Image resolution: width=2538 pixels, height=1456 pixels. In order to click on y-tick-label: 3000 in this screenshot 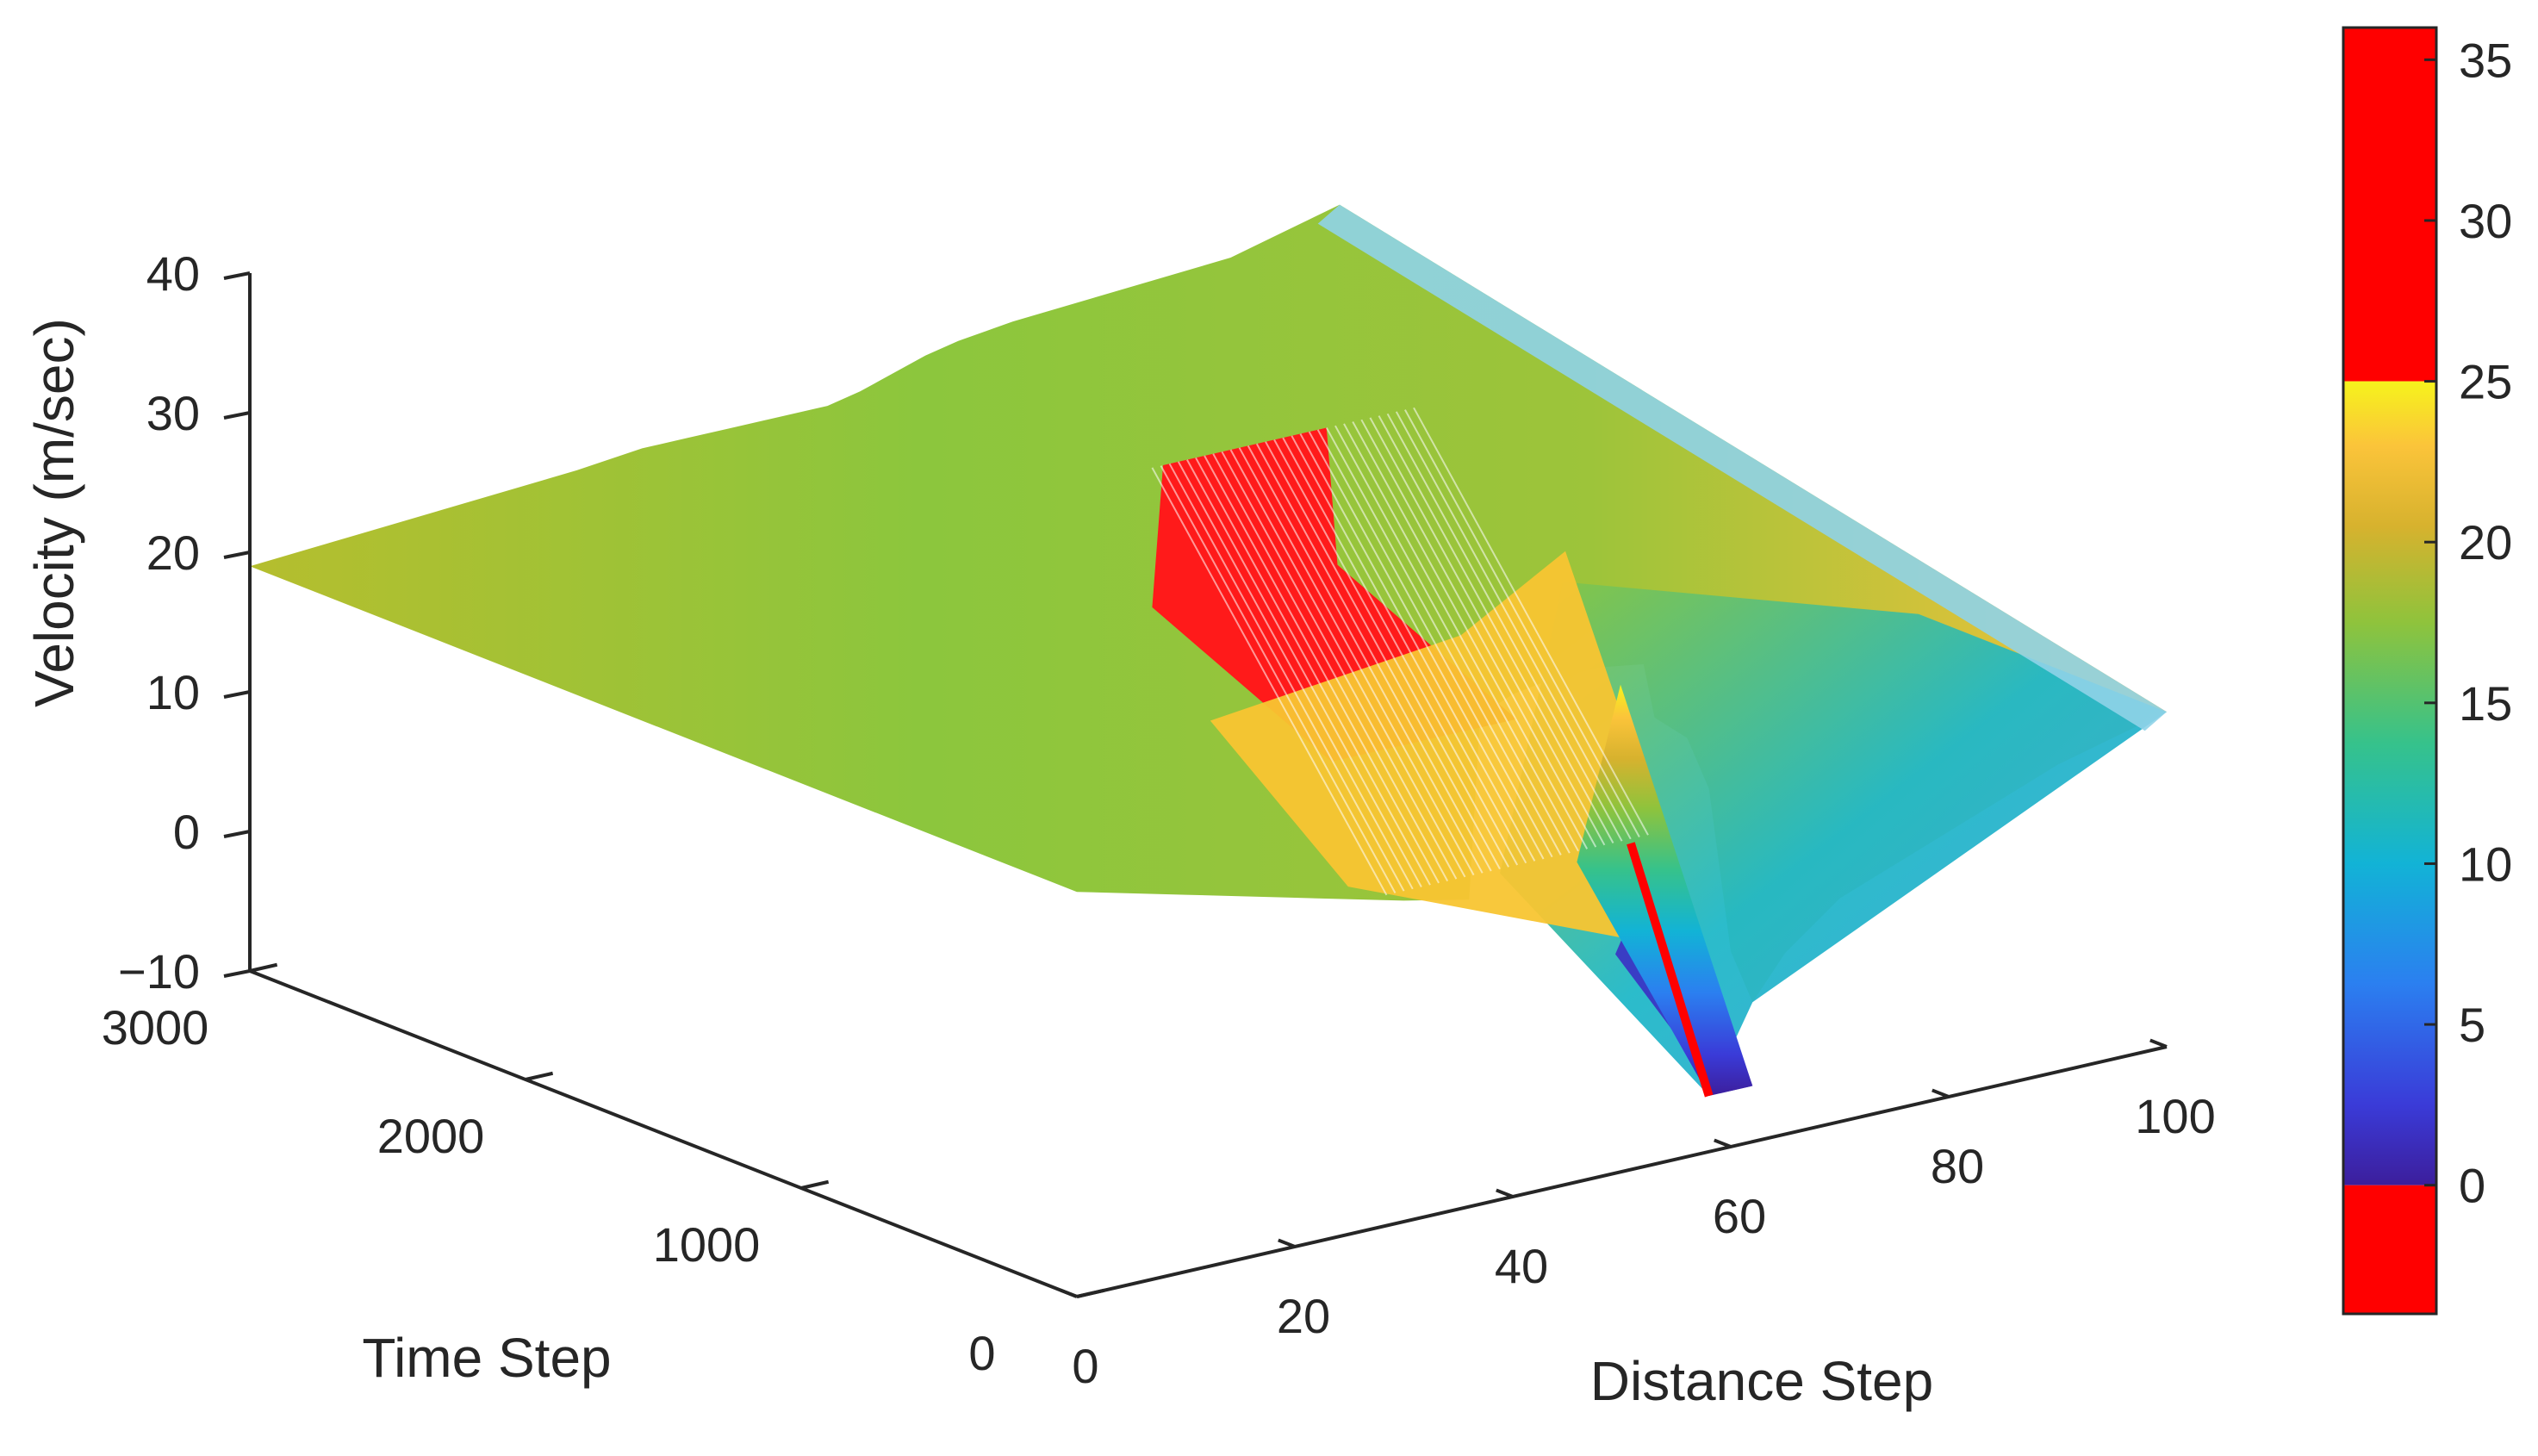, I will do `click(155, 1028)`.